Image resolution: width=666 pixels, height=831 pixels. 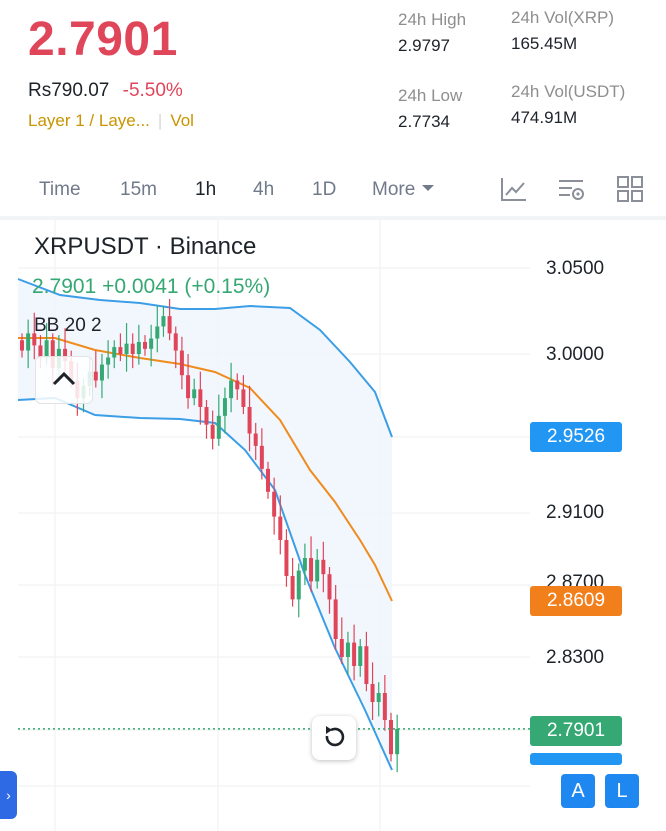 I want to click on fiat-price-row: Rs790.07 -5.50%, so click(x=105, y=91).